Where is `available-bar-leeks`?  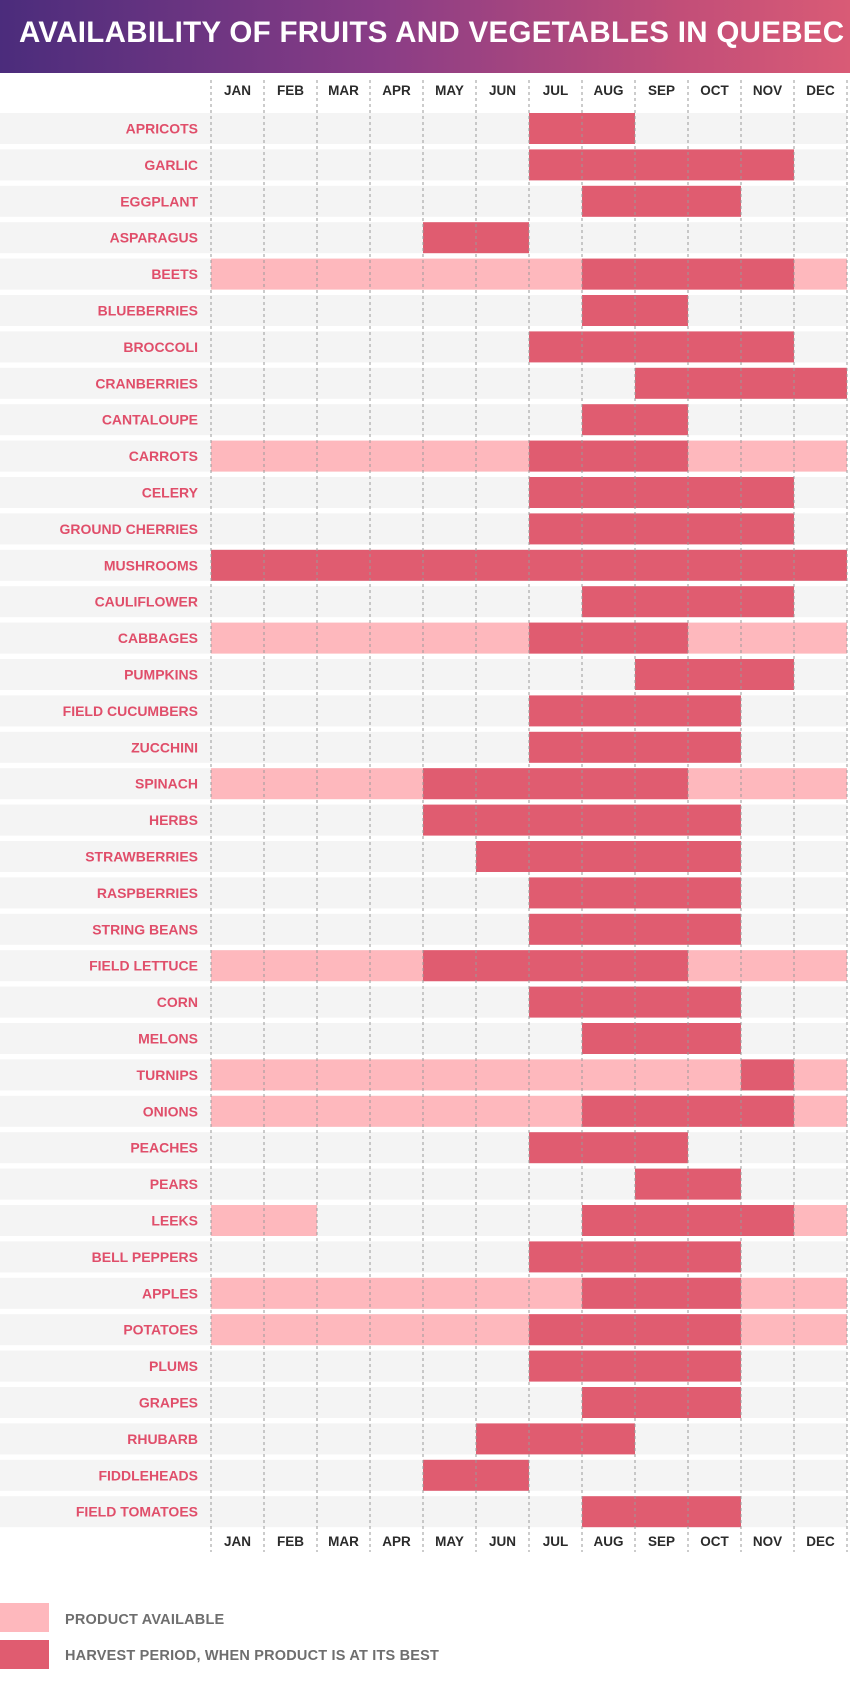 available-bar-leeks is located at coordinates (820, 1220).